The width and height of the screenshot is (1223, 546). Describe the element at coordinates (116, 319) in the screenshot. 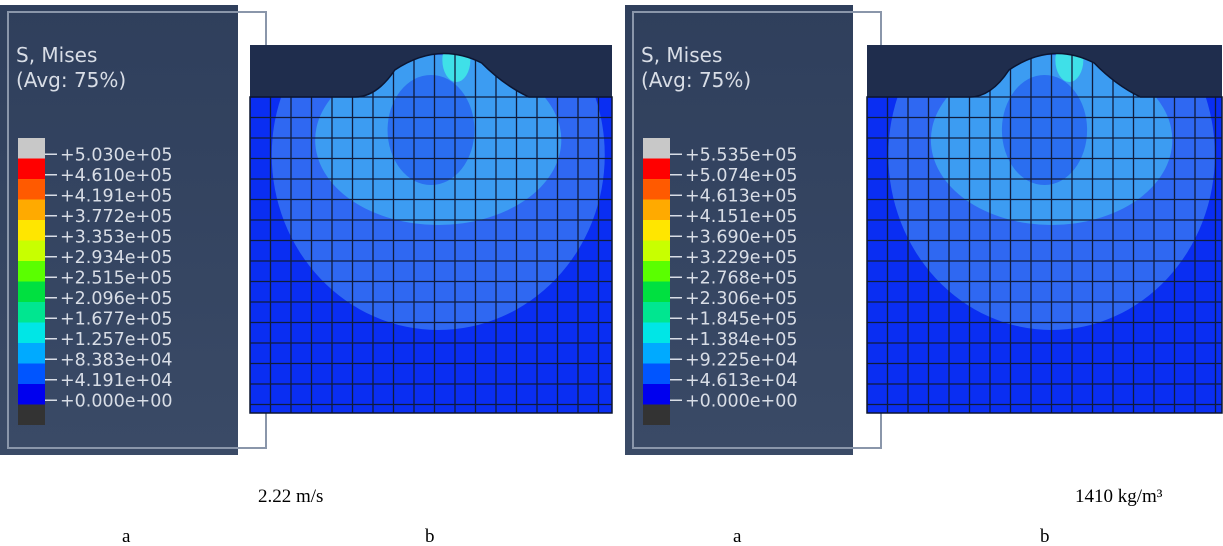

I see `legend-level: +1.677e+05` at that location.